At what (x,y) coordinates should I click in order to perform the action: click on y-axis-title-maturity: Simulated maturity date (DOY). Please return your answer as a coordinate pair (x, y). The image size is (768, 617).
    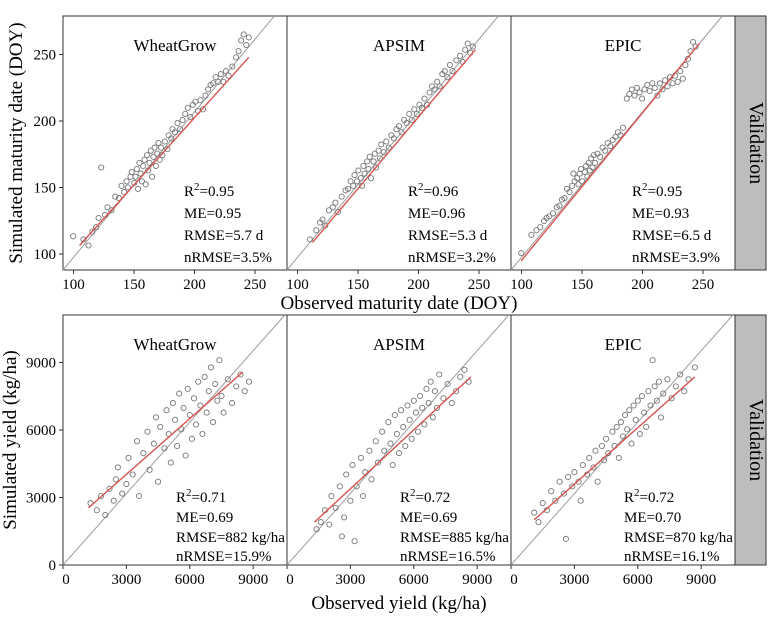
    Looking at the image, I should click on (16, 142).